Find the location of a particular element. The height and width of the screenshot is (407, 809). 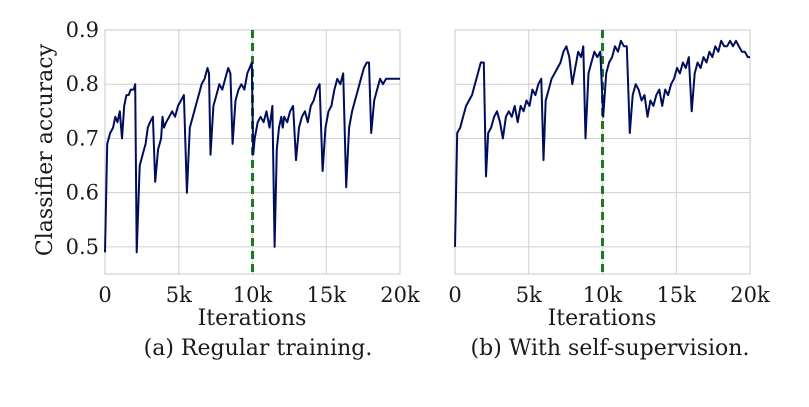

x-ticks-a: 0 5k 10k 15k 20k is located at coordinates (259, 295).